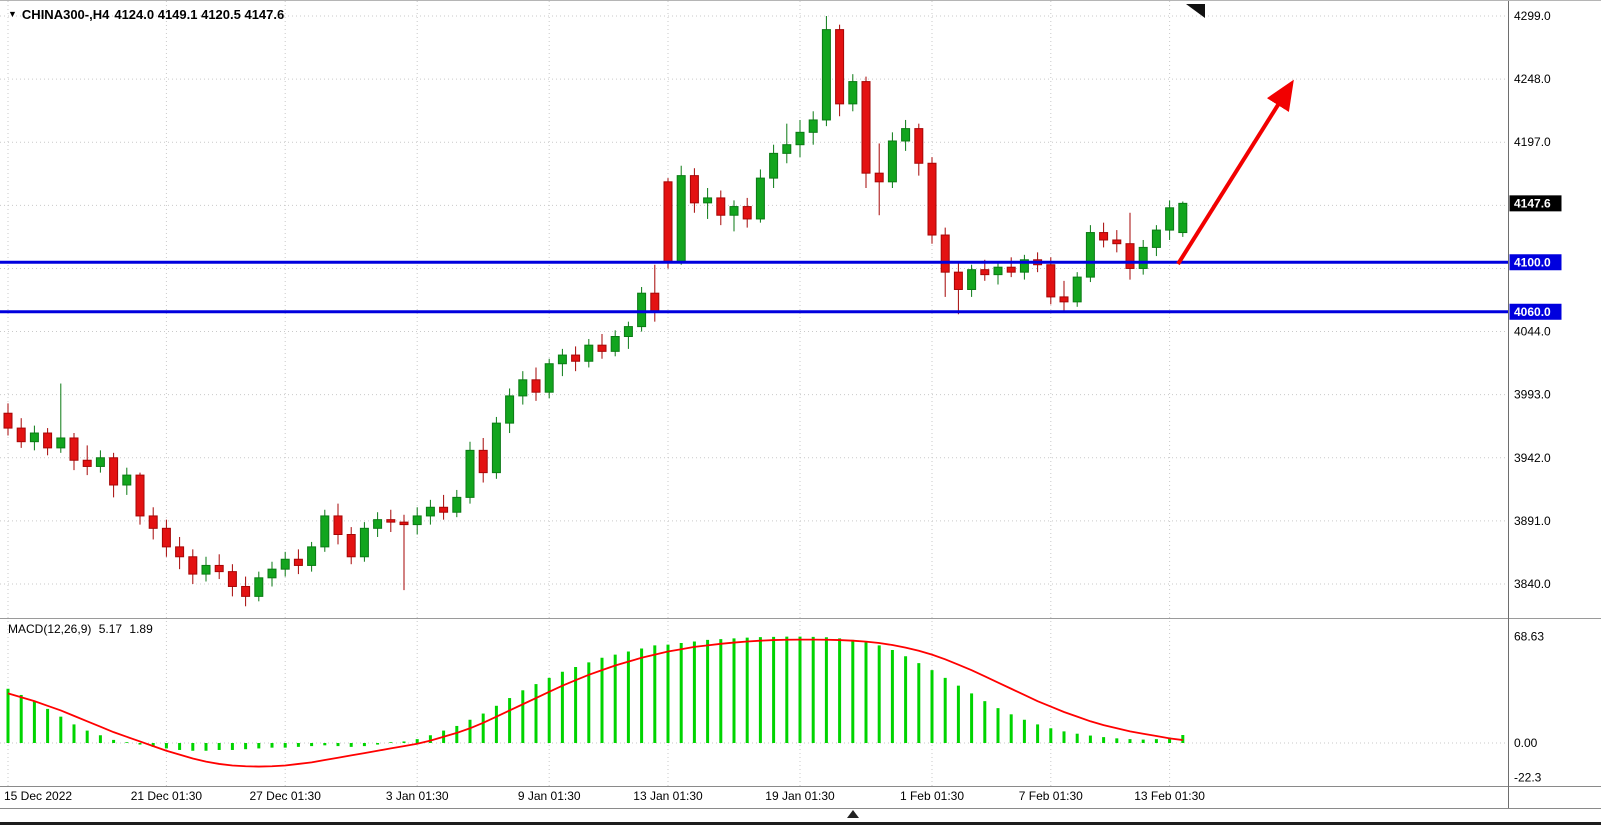 Image resolution: width=1601 pixels, height=825 pixels. I want to click on macd-signal-line, so click(595, 703).